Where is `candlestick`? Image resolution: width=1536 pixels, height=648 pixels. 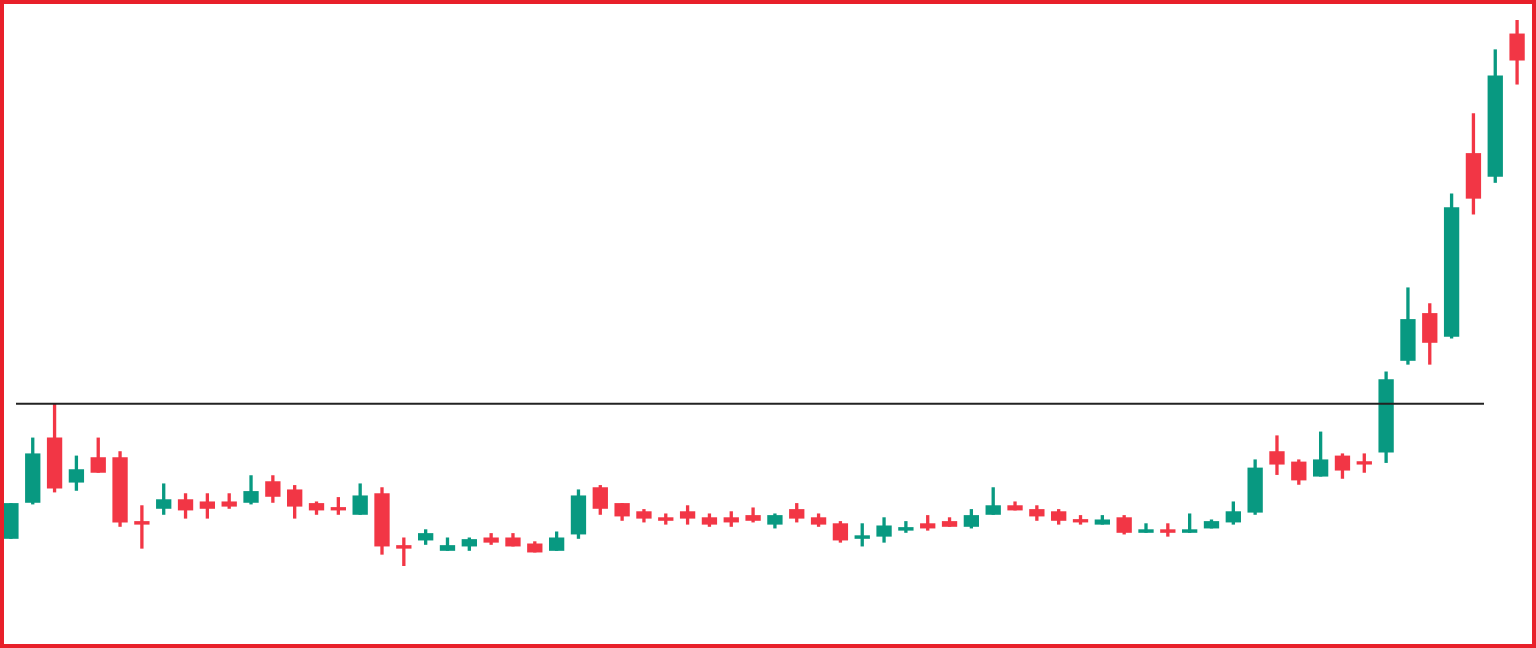
candlestick is located at coordinates (142, 527).